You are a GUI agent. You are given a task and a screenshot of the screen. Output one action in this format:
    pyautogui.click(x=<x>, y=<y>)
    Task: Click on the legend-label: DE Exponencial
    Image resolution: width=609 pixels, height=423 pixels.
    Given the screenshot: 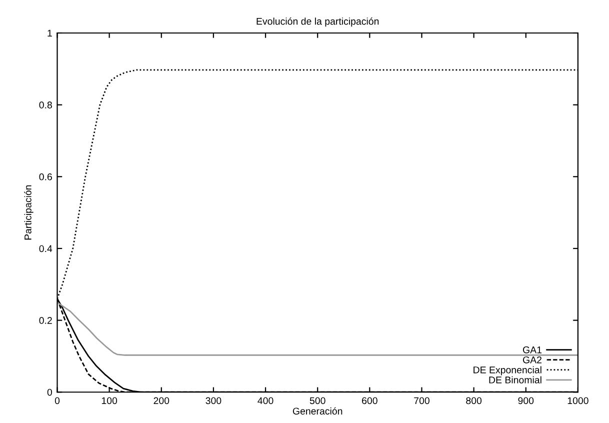 What is the action you would take?
    pyautogui.click(x=508, y=371)
    